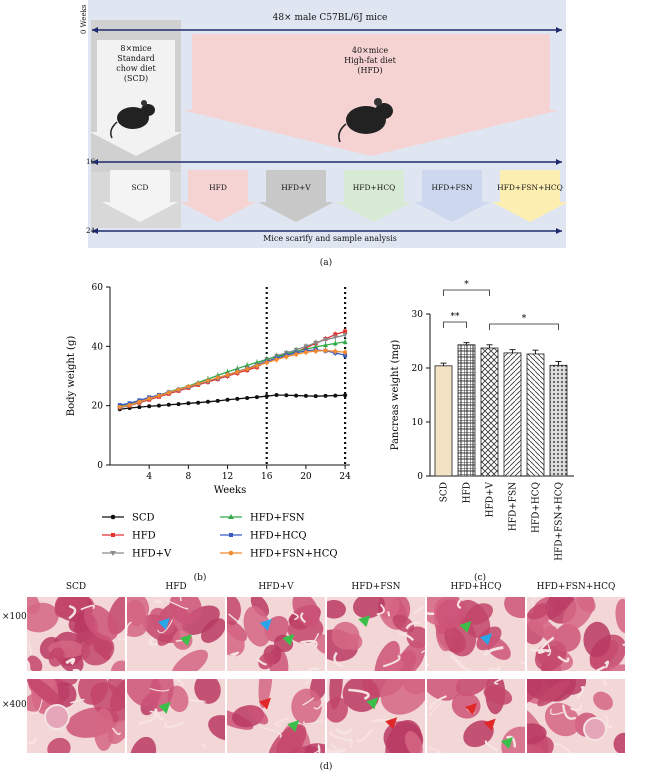 The height and width of the screenshot is (776, 652). I want to click on caption-a: (a), so click(326, 263).